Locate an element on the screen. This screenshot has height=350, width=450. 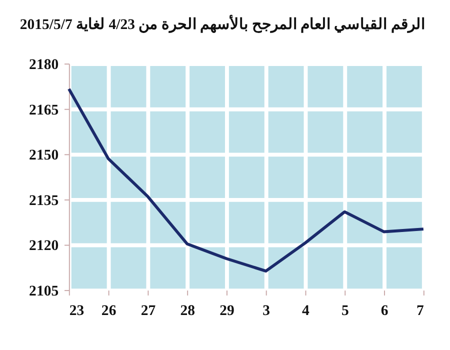
y-tick-label: 2120 is located at coordinates (44, 246).